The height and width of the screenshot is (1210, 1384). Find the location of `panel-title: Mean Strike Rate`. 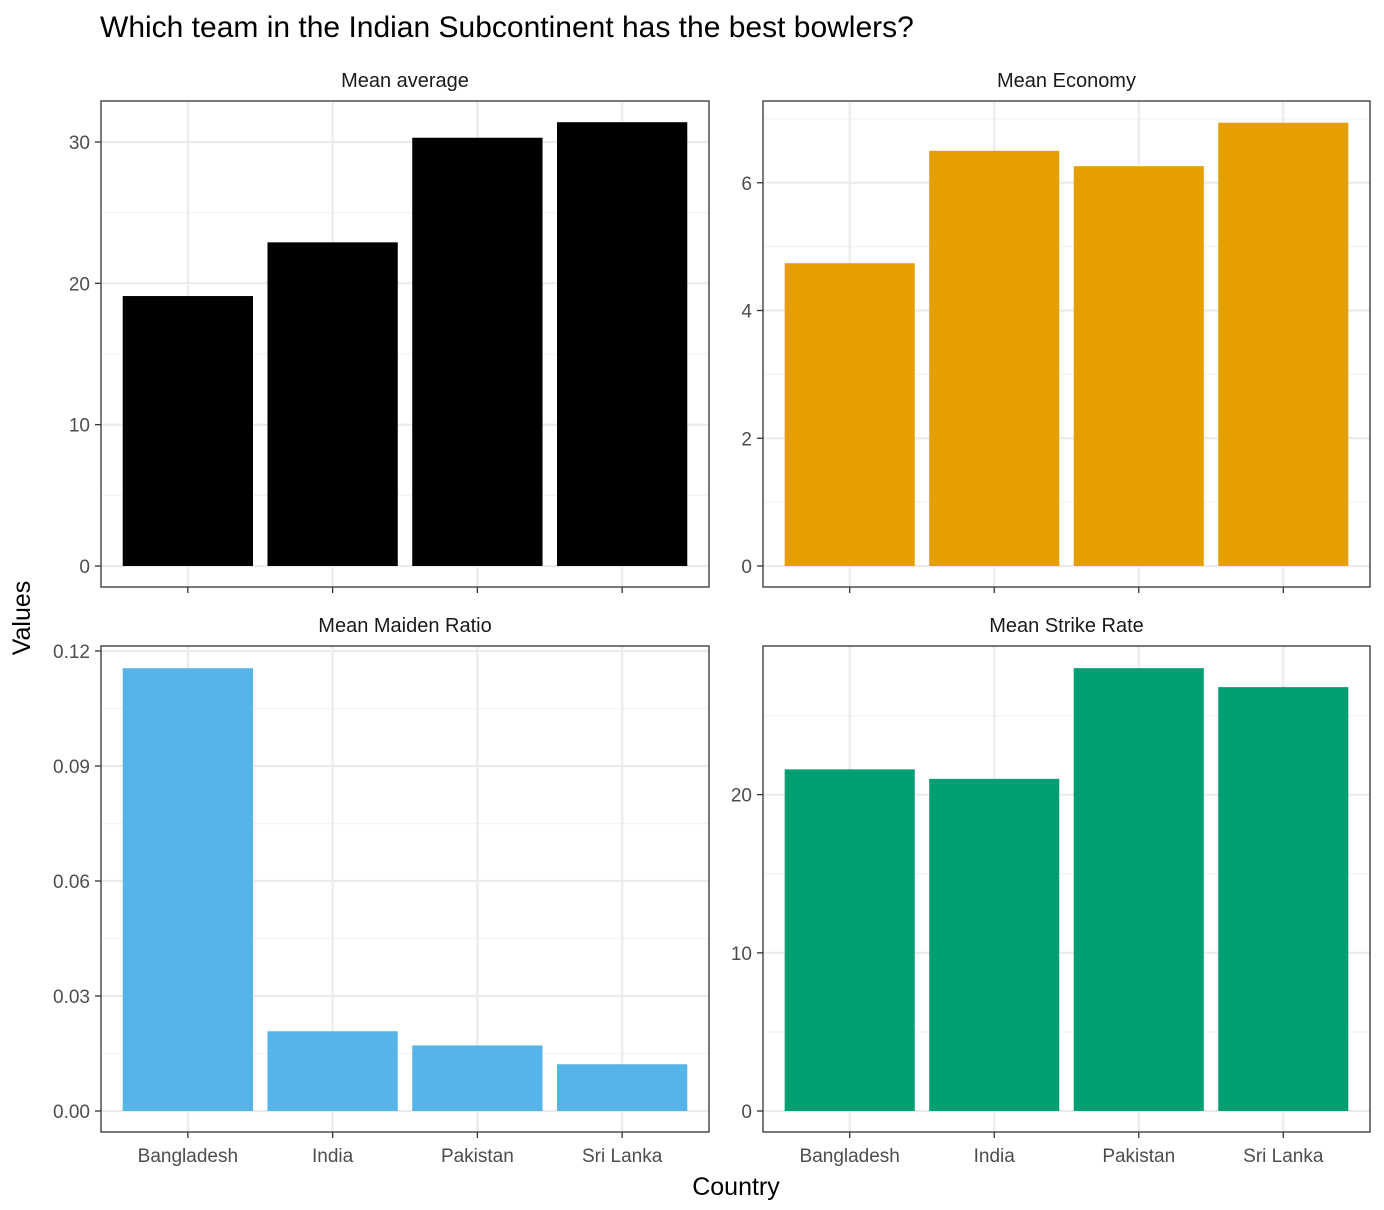

panel-title: Mean Strike Rate is located at coordinates (1066, 626).